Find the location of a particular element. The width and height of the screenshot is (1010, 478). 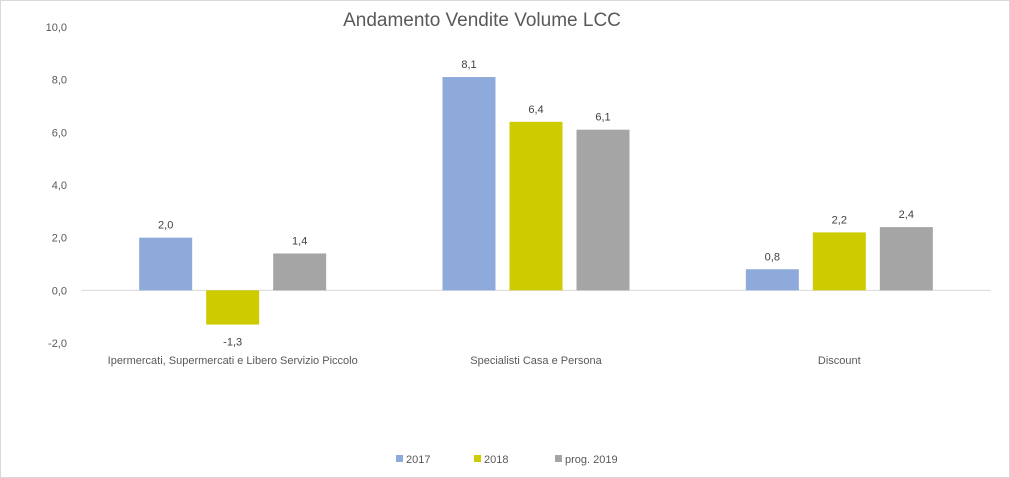

y-tick-label: 8,0 is located at coordinates (59, 81).